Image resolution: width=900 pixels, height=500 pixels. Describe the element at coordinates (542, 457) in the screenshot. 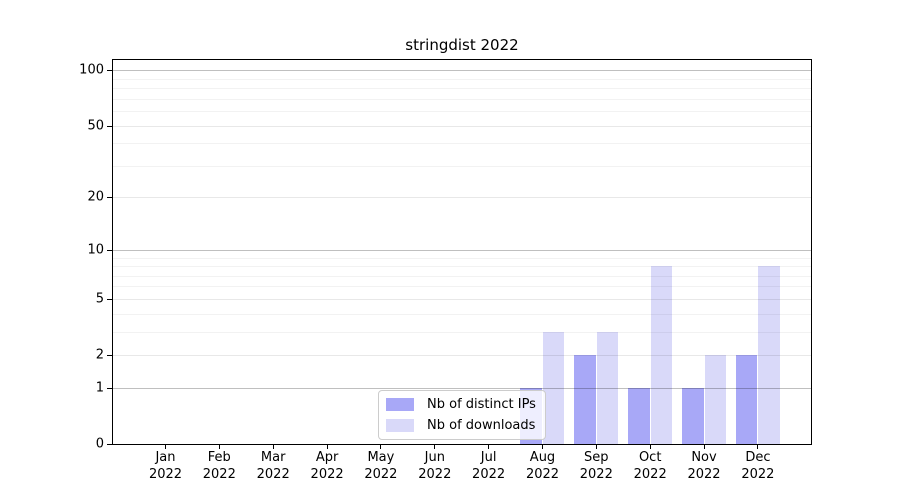

I see `x-tick-label-month: Aug` at that location.